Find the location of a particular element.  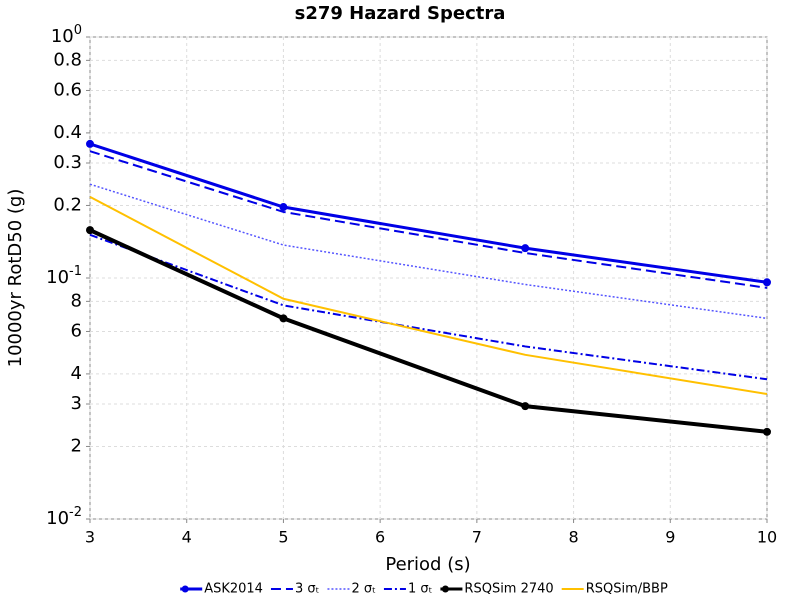

chart-title: s279 Hazard Spectra is located at coordinates (400, 13).